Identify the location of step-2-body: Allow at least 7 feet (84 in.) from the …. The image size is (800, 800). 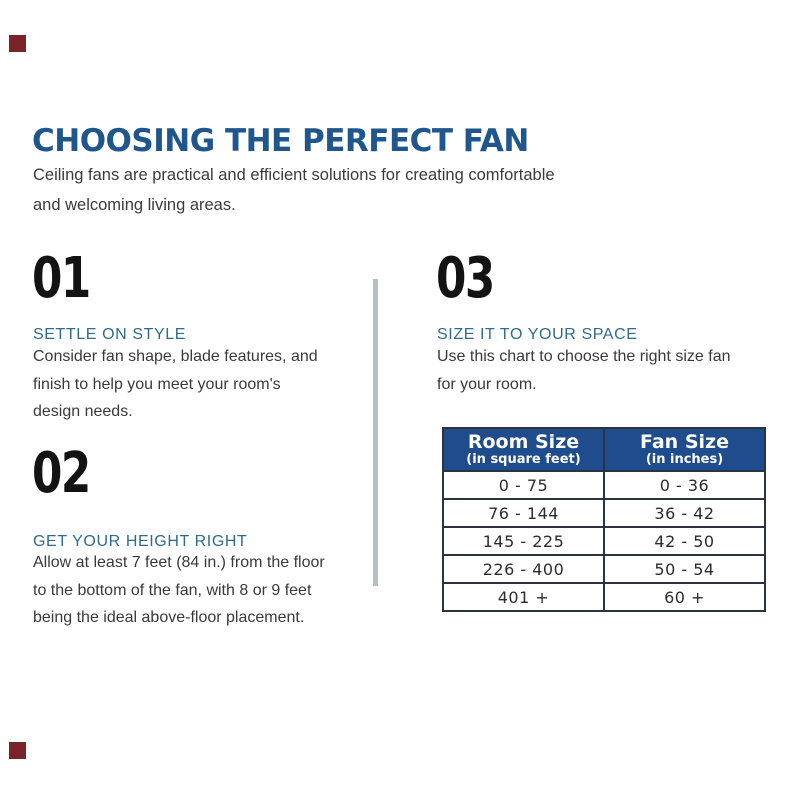
(179, 590).